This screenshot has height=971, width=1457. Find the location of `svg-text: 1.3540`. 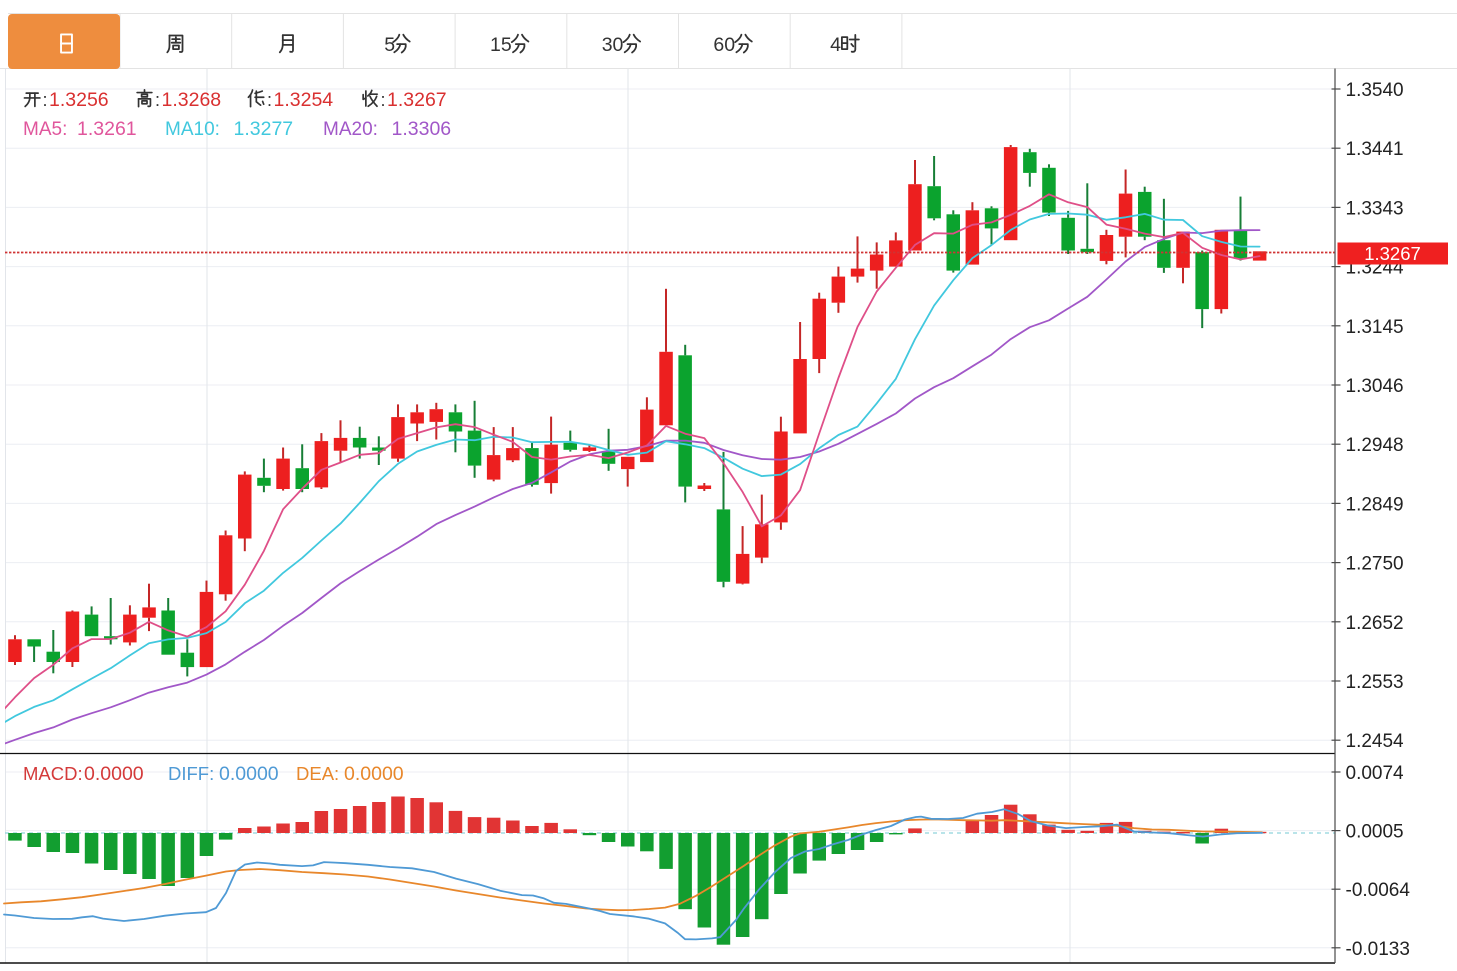

svg-text: 1.3540 is located at coordinates (1375, 90).